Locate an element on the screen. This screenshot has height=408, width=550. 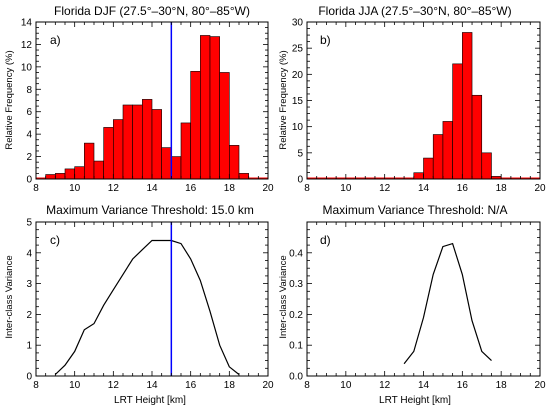
y-tick-label-a-1: 2 is located at coordinates (29, 157).